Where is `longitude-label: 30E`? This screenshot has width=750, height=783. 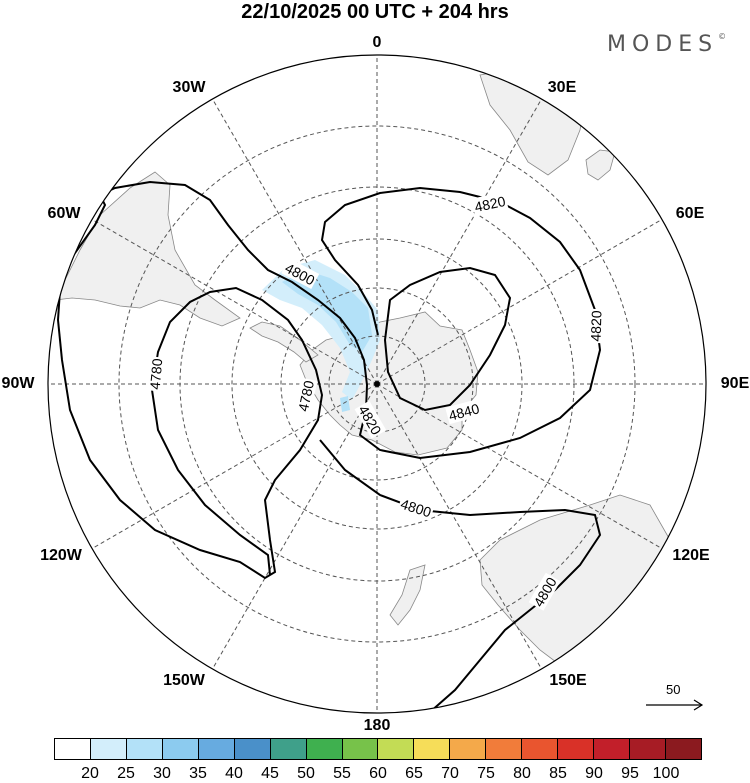
longitude-label: 30E is located at coordinates (562, 87).